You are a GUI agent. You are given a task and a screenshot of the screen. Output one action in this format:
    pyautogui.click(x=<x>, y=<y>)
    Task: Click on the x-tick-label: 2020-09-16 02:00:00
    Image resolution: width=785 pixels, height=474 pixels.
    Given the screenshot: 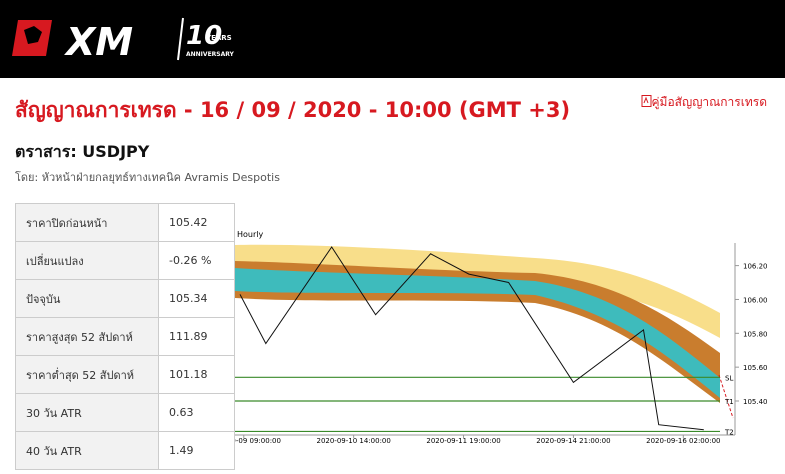 What is the action you would take?
    pyautogui.click(x=683, y=441)
    